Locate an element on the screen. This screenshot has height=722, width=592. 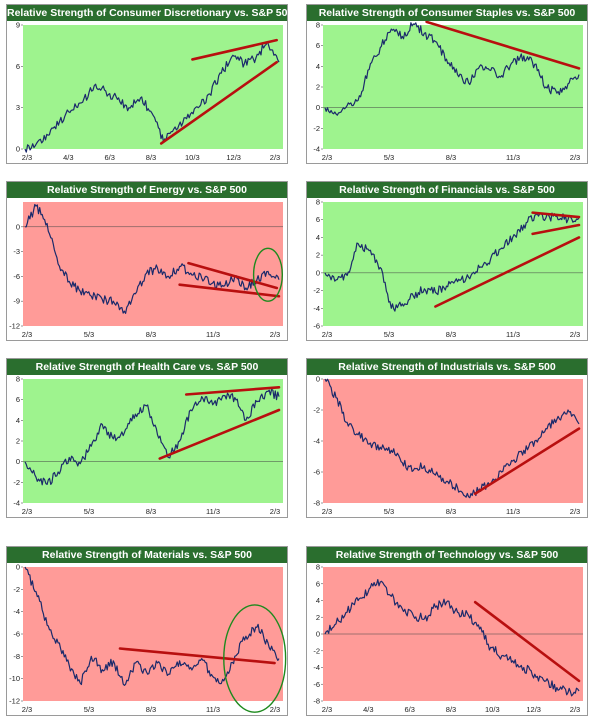
x-tick-label: 10/3 is located at coordinates (192, 157).